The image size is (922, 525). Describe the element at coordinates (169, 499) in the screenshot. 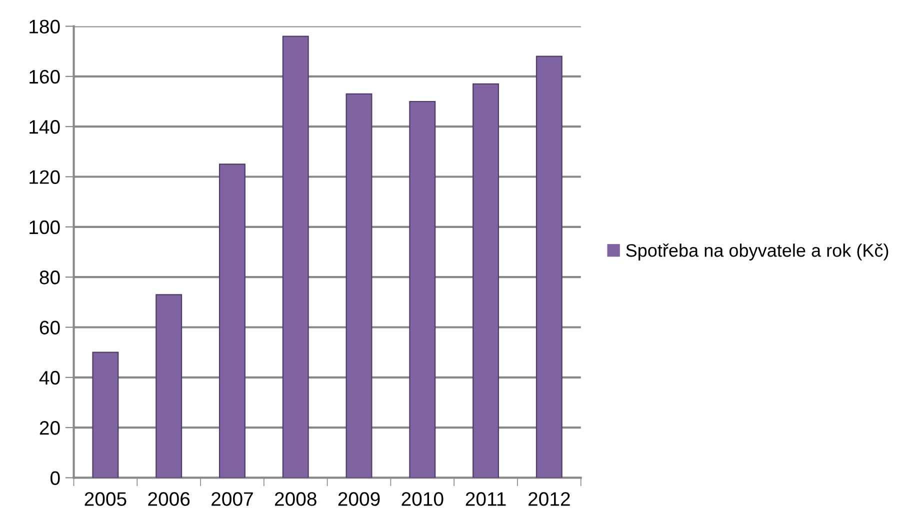

I see `x-tick-label: 2006` at that location.